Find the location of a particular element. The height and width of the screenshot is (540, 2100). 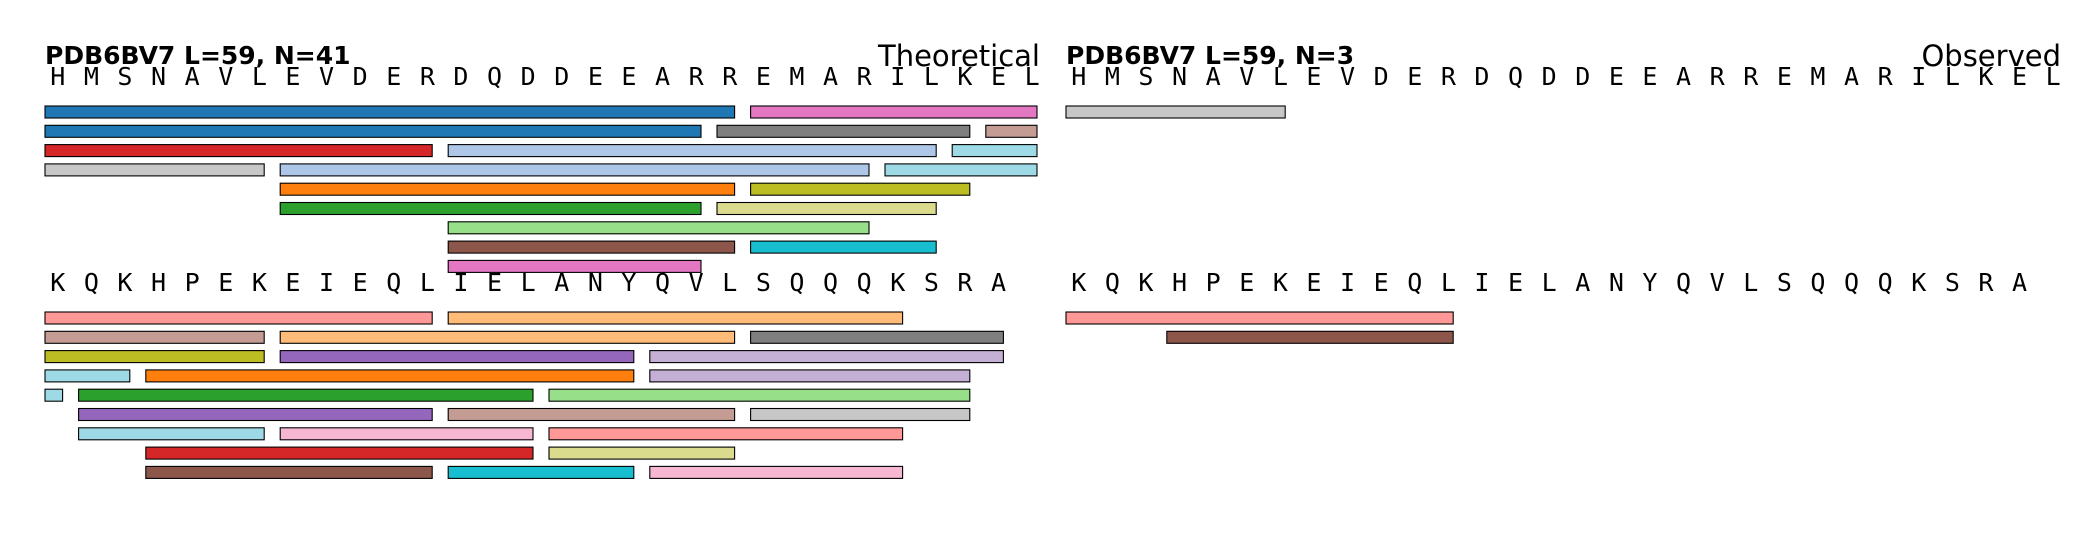

residue-24: A is located at coordinates (1851, 76).